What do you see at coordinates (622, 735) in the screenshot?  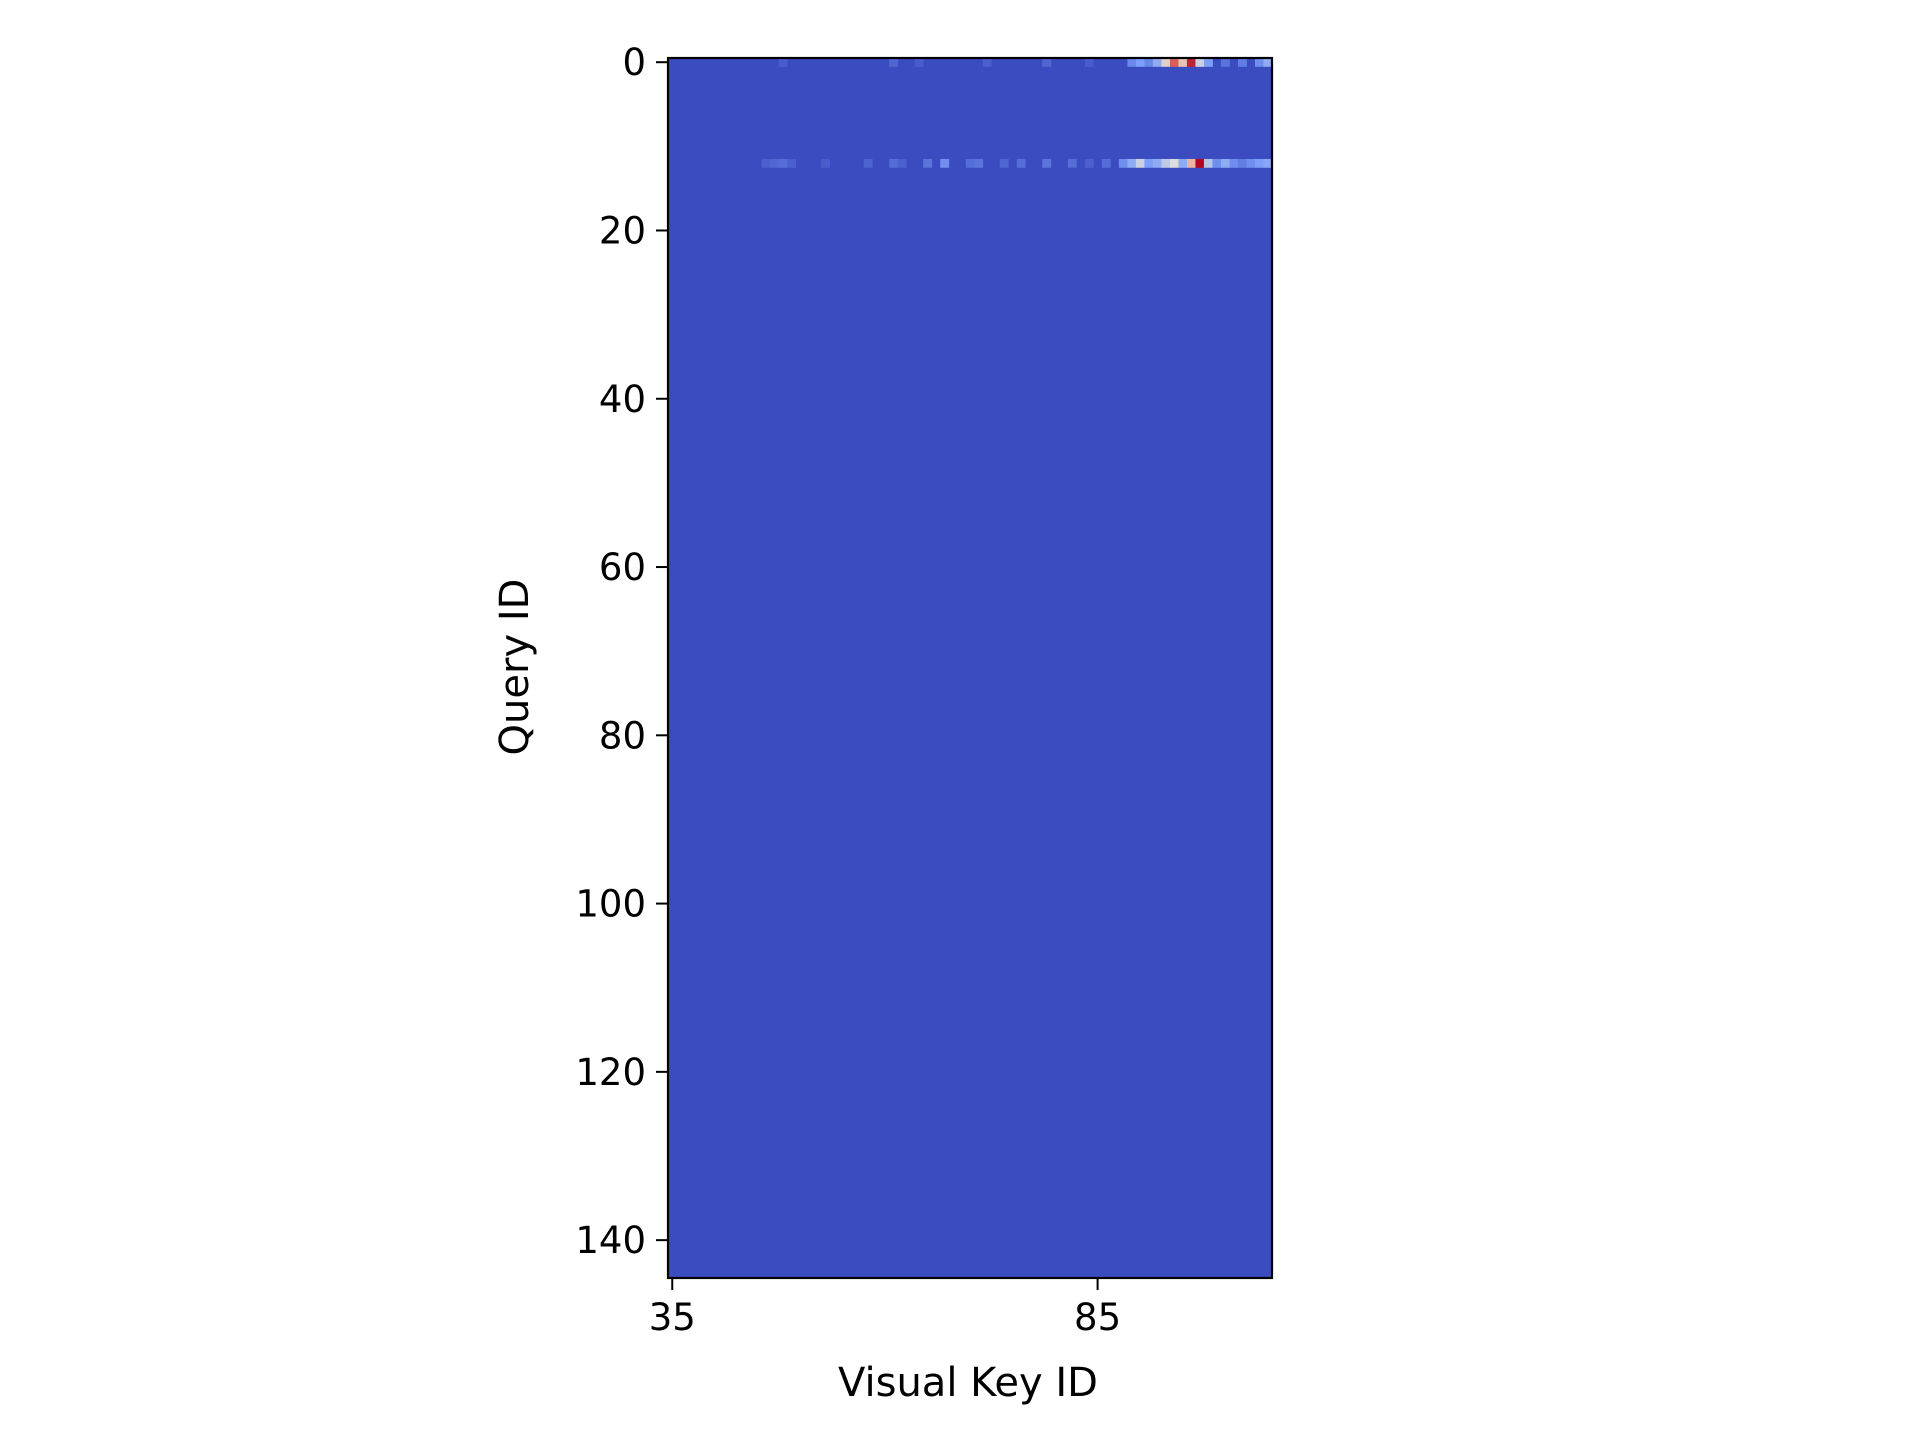 I see `y-tick-label: 80` at bounding box center [622, 735].